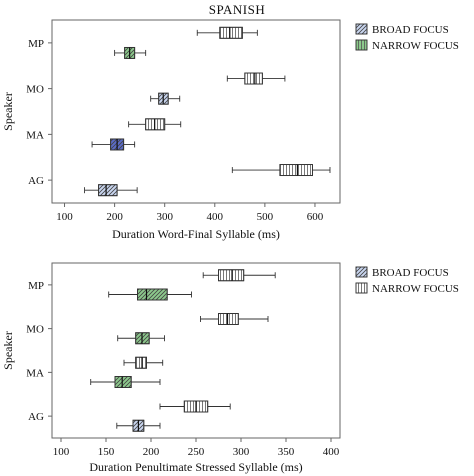  I want to click on x-tick-label: 350, so click(286, 452).